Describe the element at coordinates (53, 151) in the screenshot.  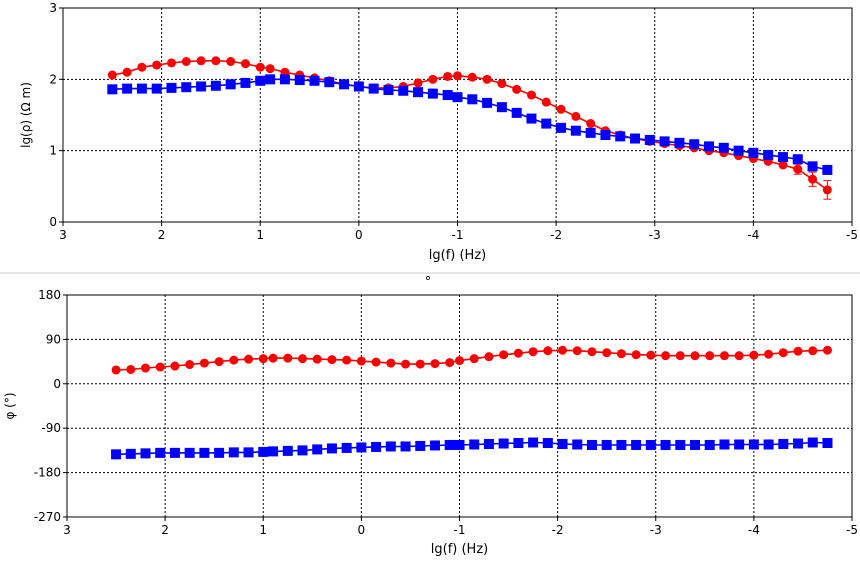
I see `panel-1-y-tick-label: 1` at that location.